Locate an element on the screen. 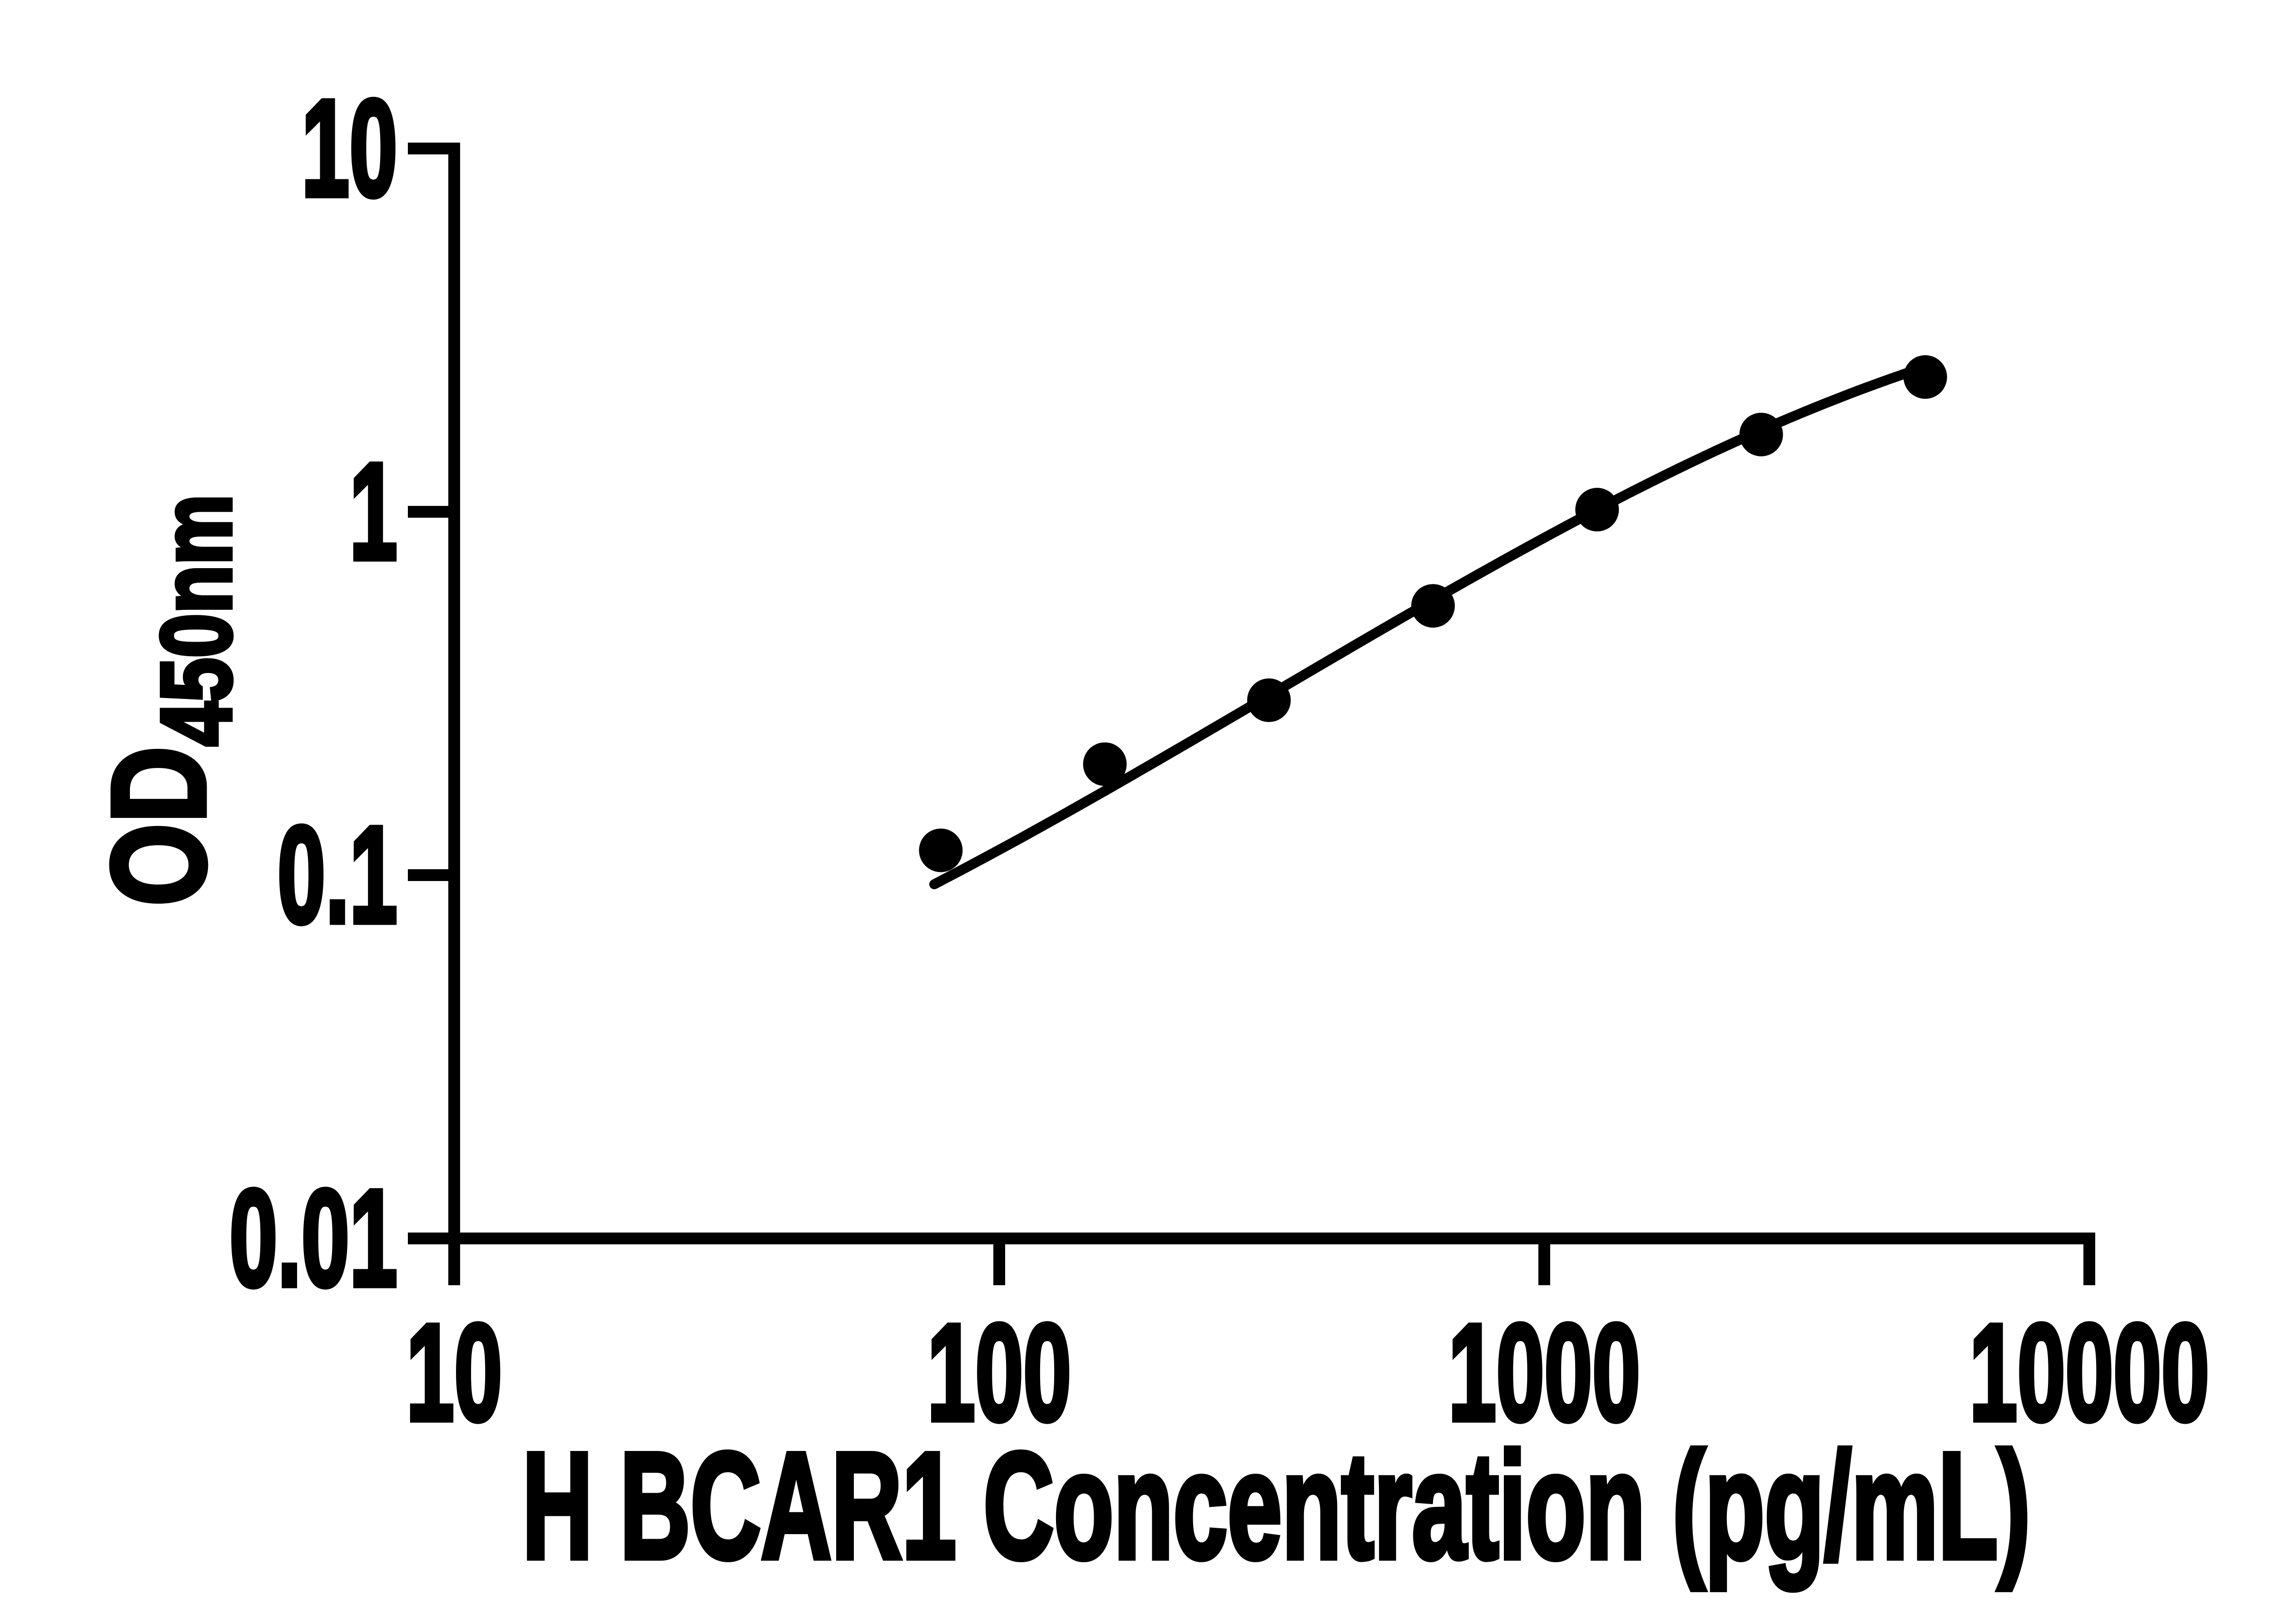 The height and width of the screenshot is (1624, 2271). x-tick-label: 10000 is located at coordinates (2089, 1373).